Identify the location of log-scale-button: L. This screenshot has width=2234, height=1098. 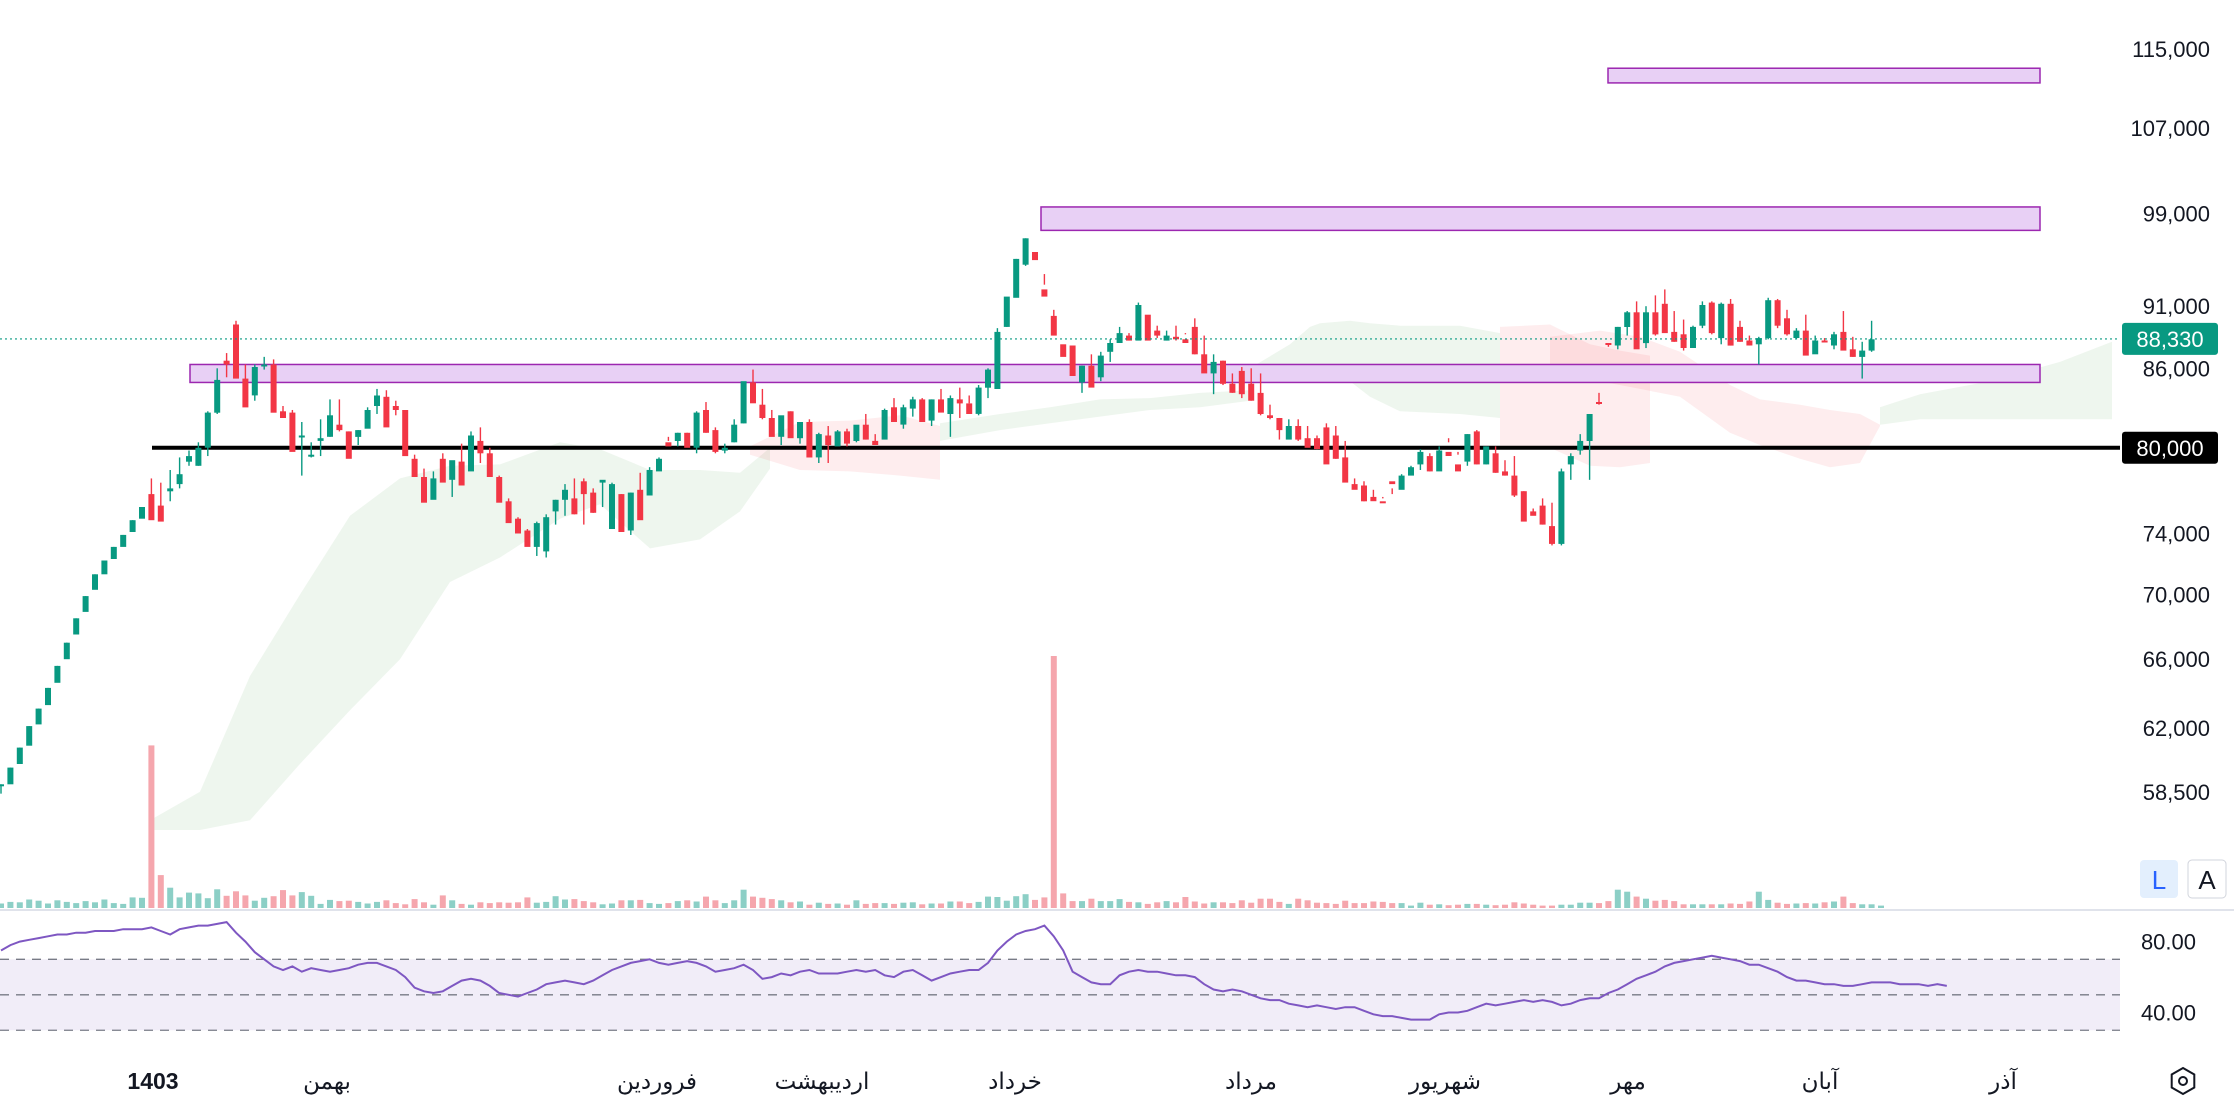
(2159, 879).